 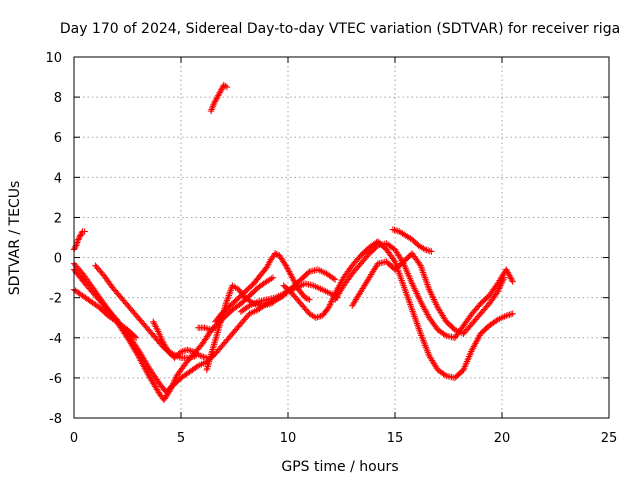 I want to click on y-tick-label: -4, so click(x=55, y=339).